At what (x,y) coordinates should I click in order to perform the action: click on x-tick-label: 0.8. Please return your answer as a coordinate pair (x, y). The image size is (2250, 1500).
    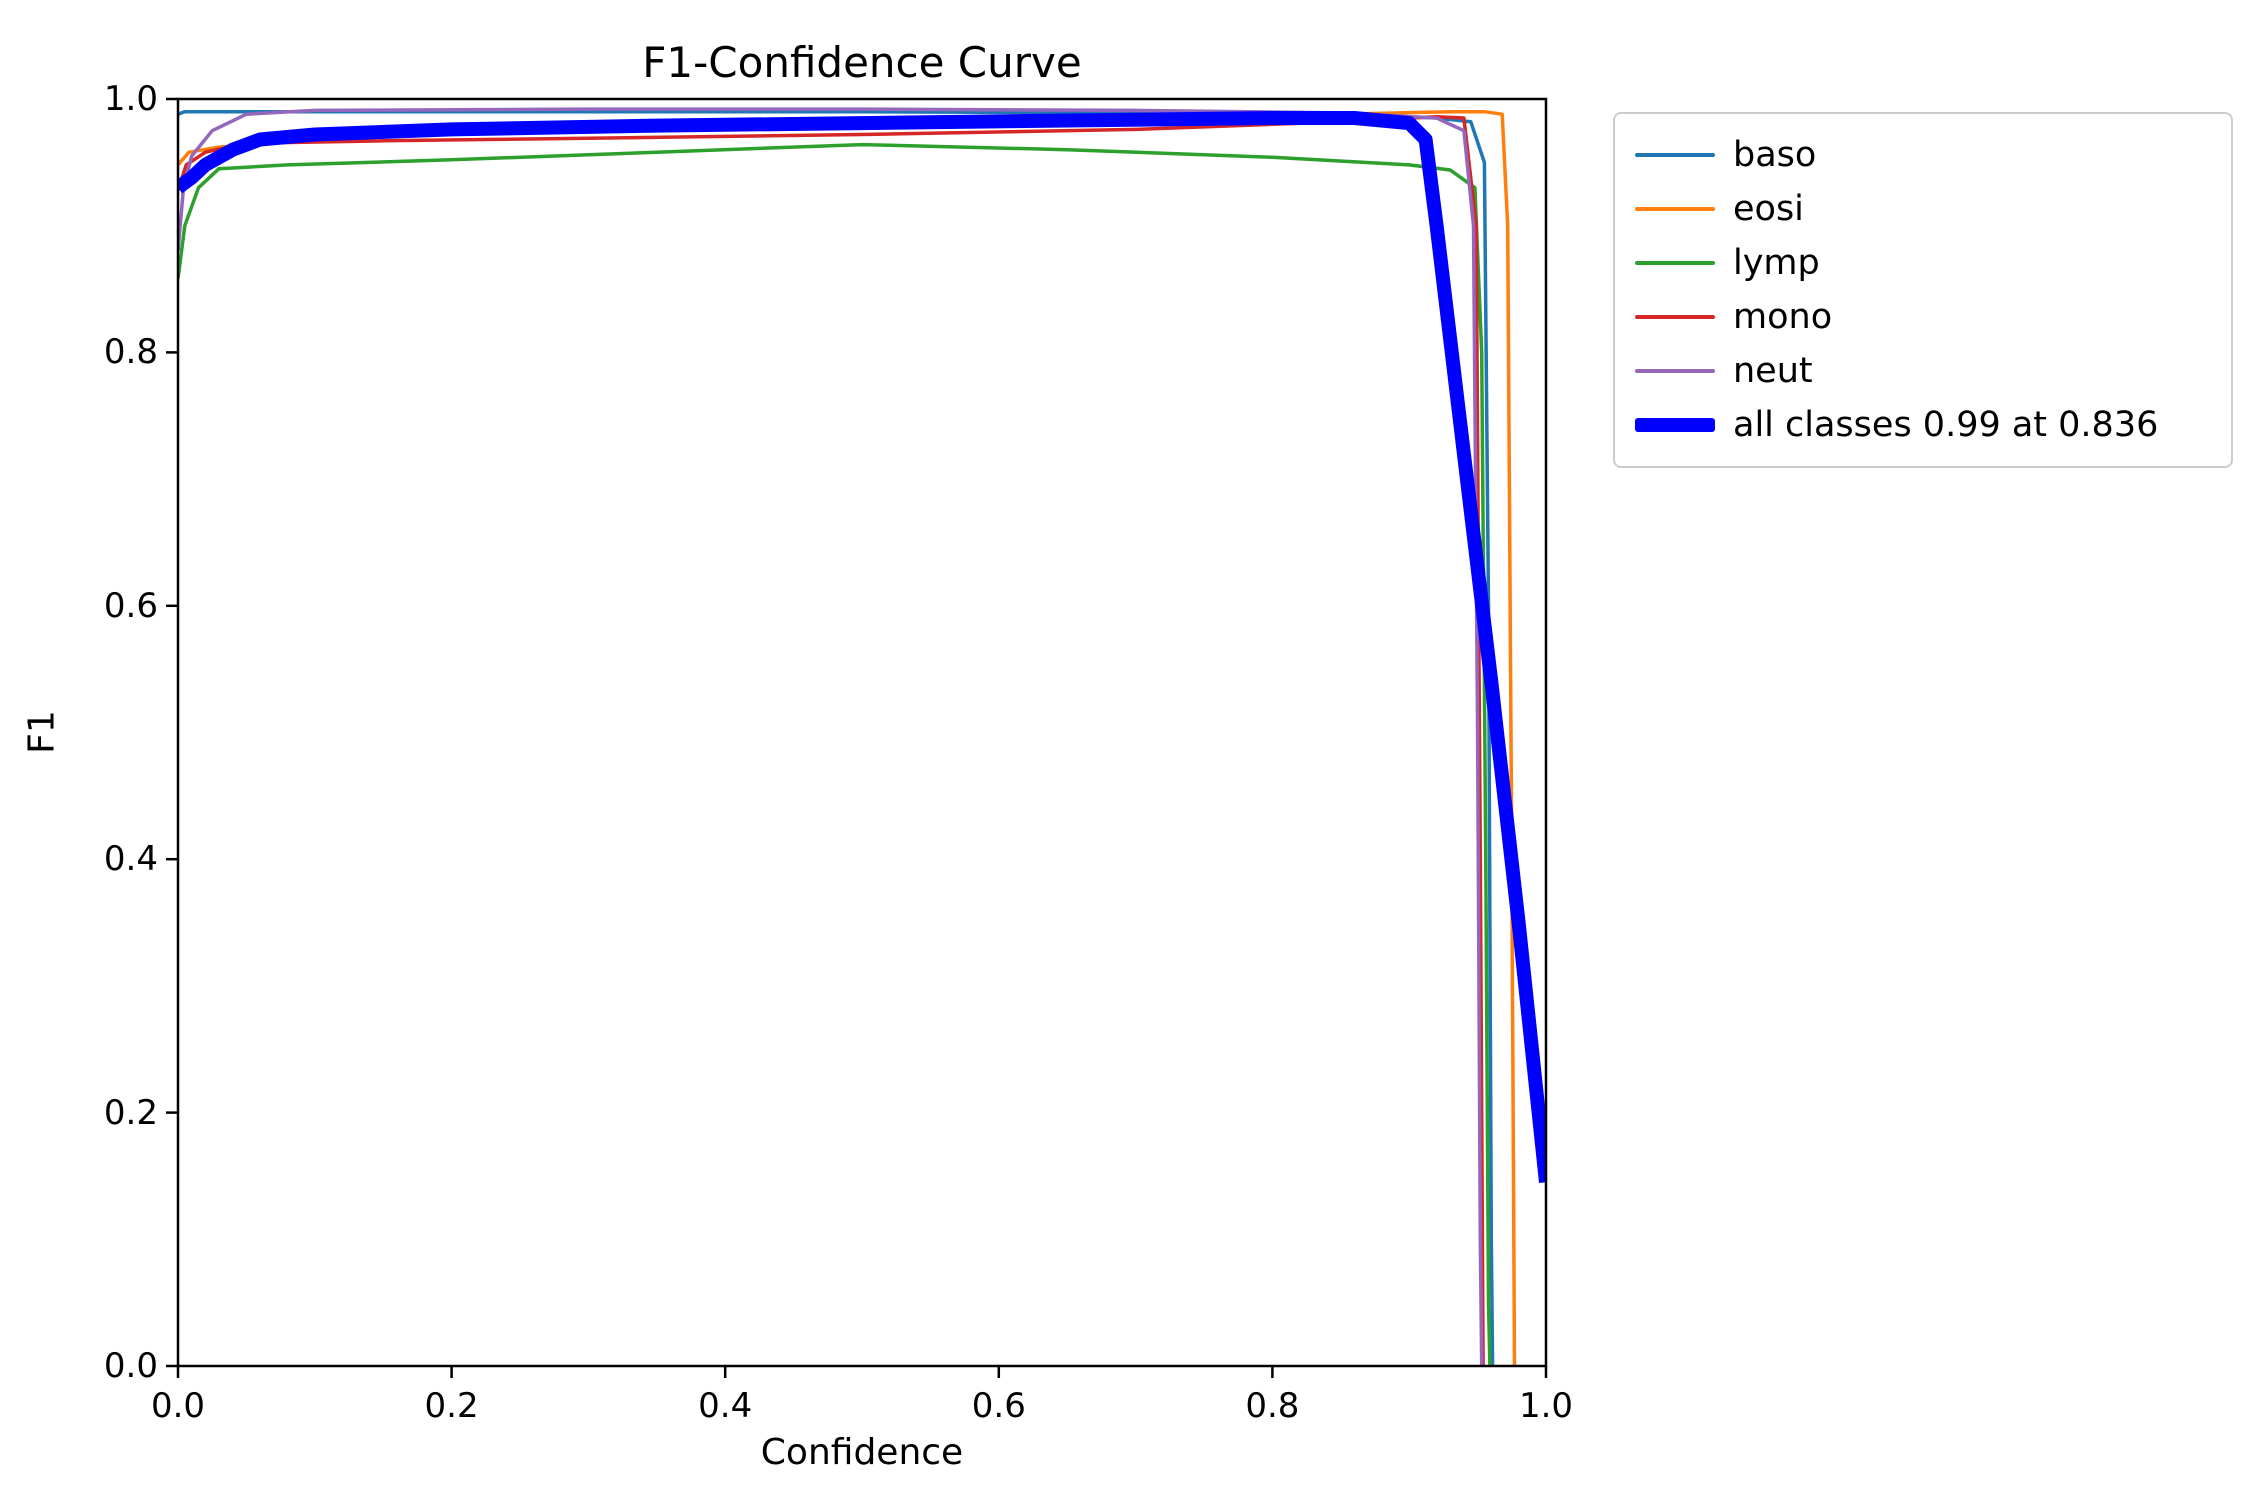
    Looking at the image, I should click on (1272, 1406).